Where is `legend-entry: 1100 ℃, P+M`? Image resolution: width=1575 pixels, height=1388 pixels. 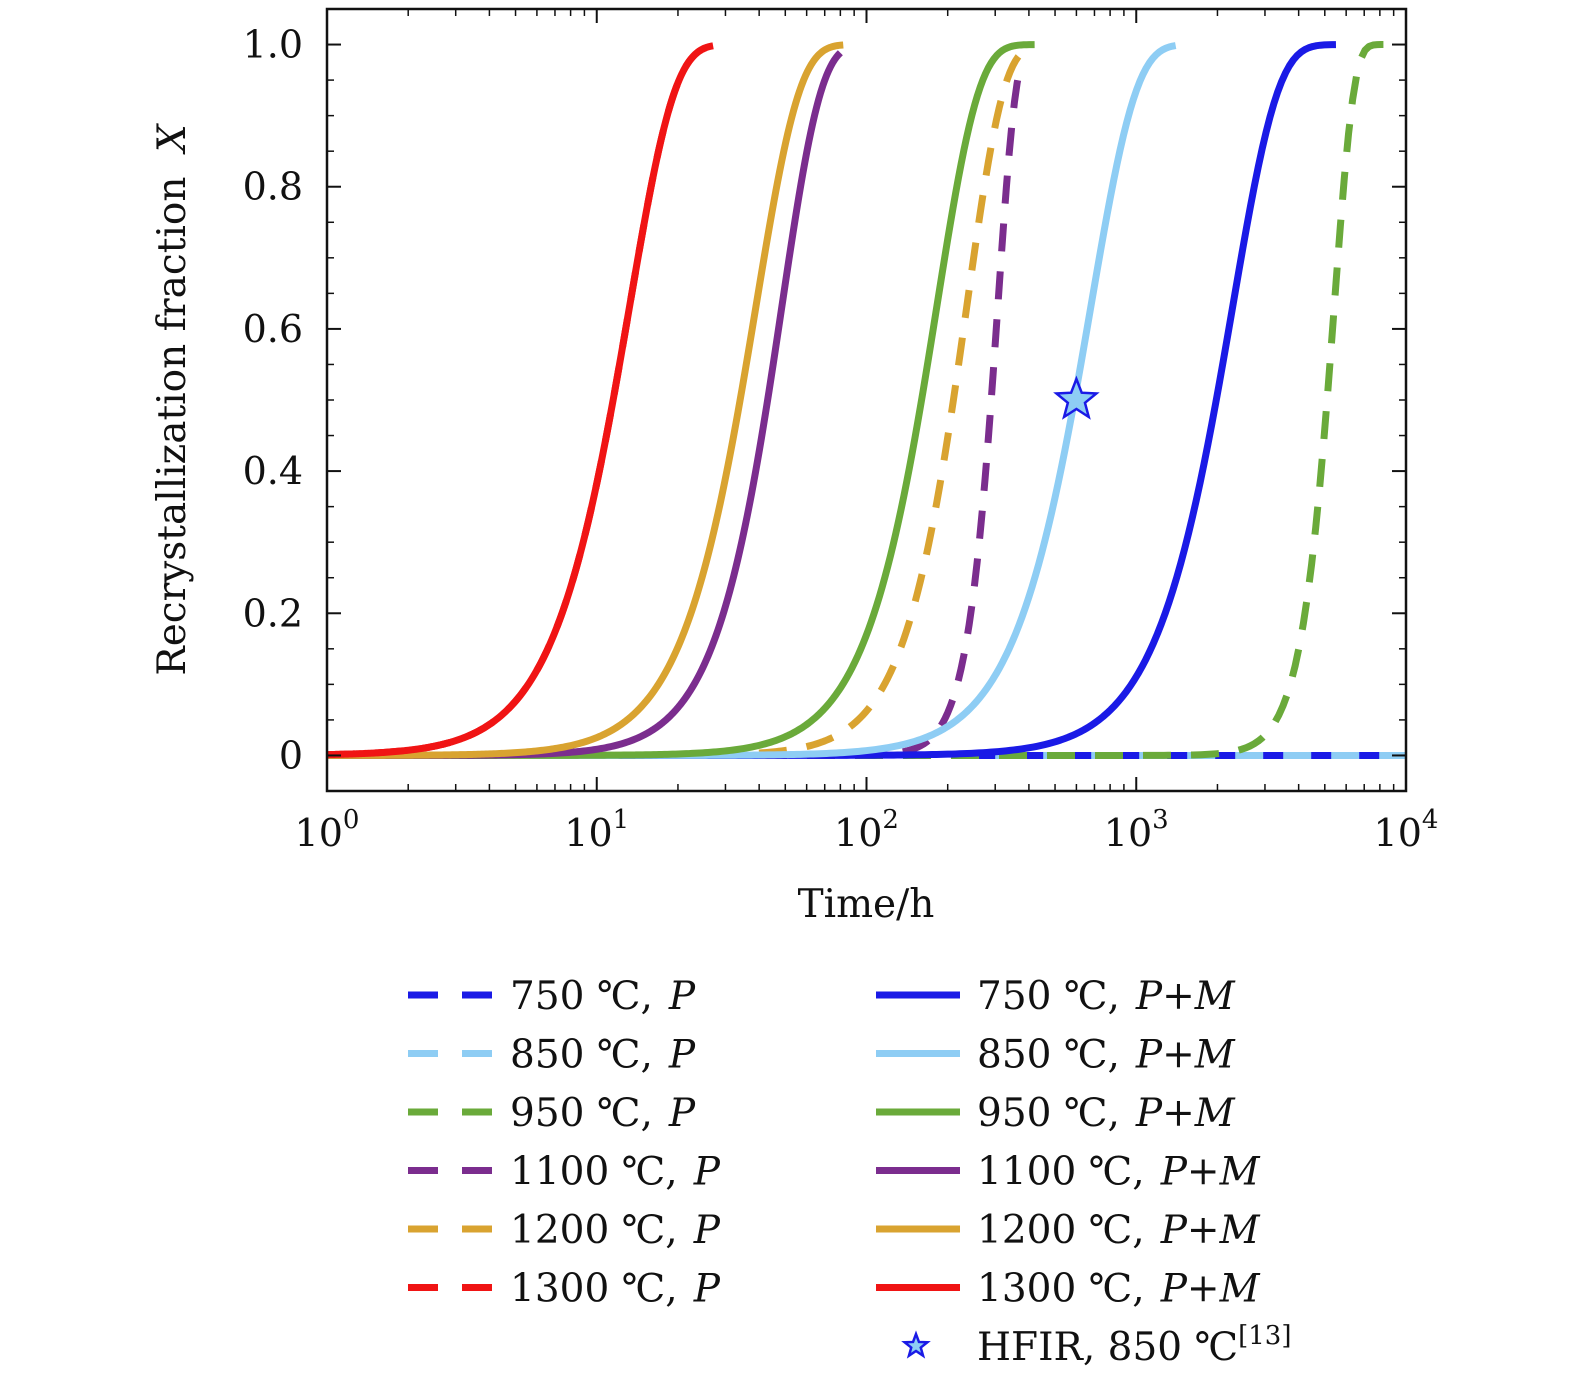
legend-entry: 1100 ℃, P+M is located at coordinates (1068, 1172).